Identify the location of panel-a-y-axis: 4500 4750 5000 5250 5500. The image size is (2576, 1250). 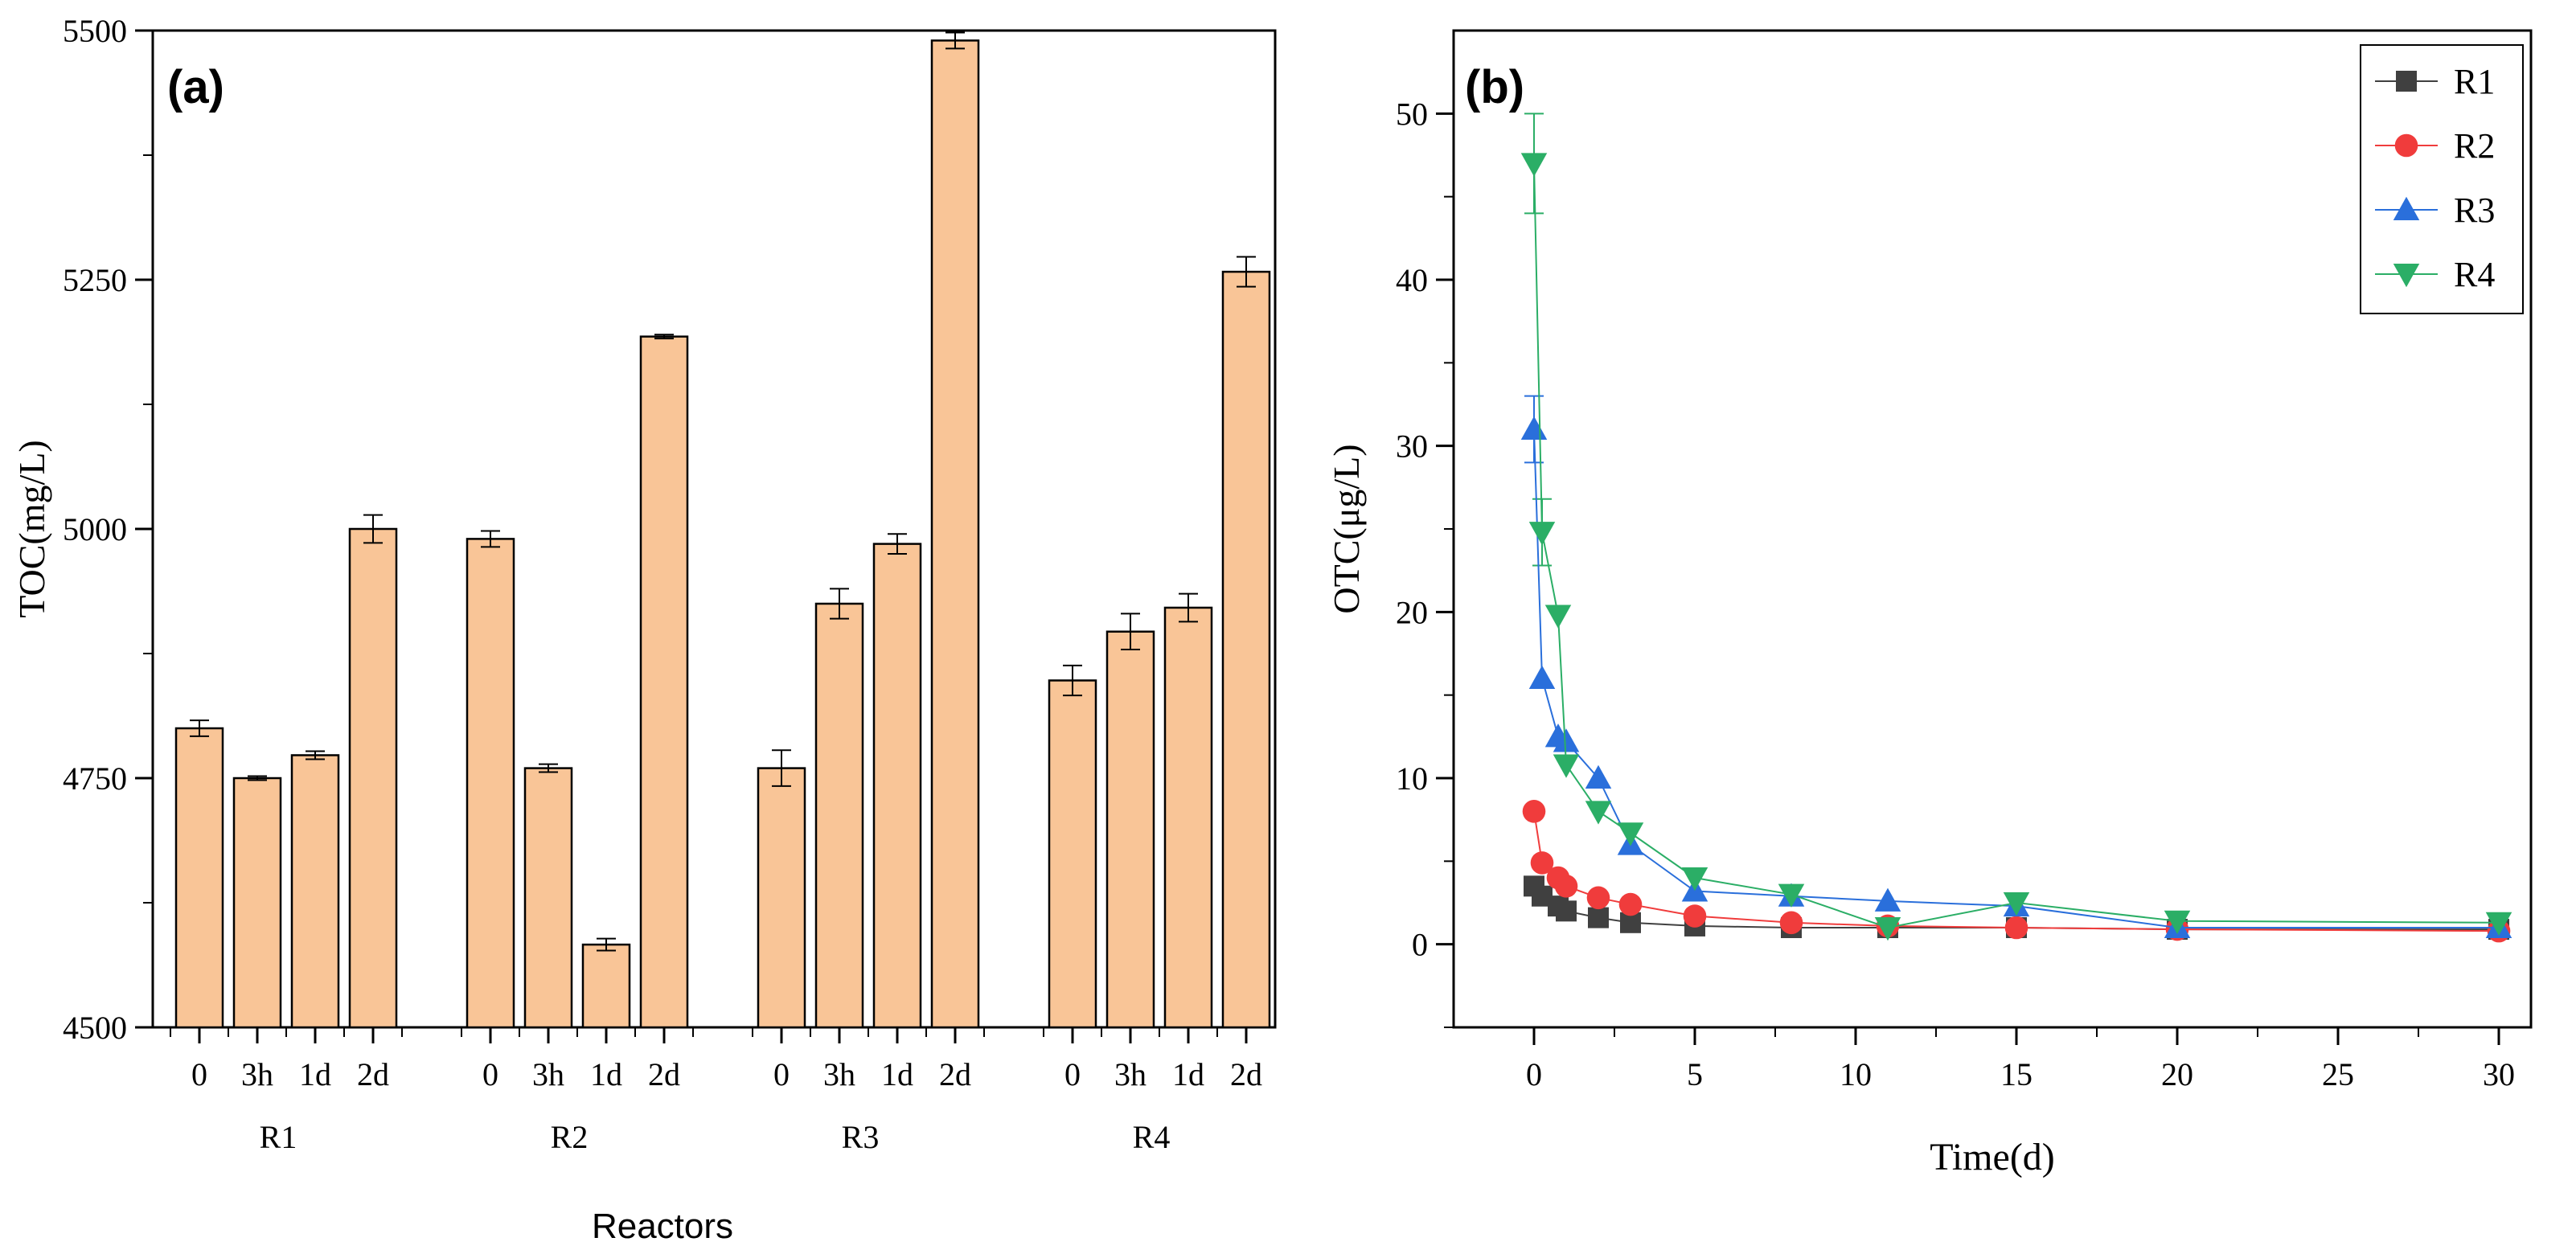
(108, 529).